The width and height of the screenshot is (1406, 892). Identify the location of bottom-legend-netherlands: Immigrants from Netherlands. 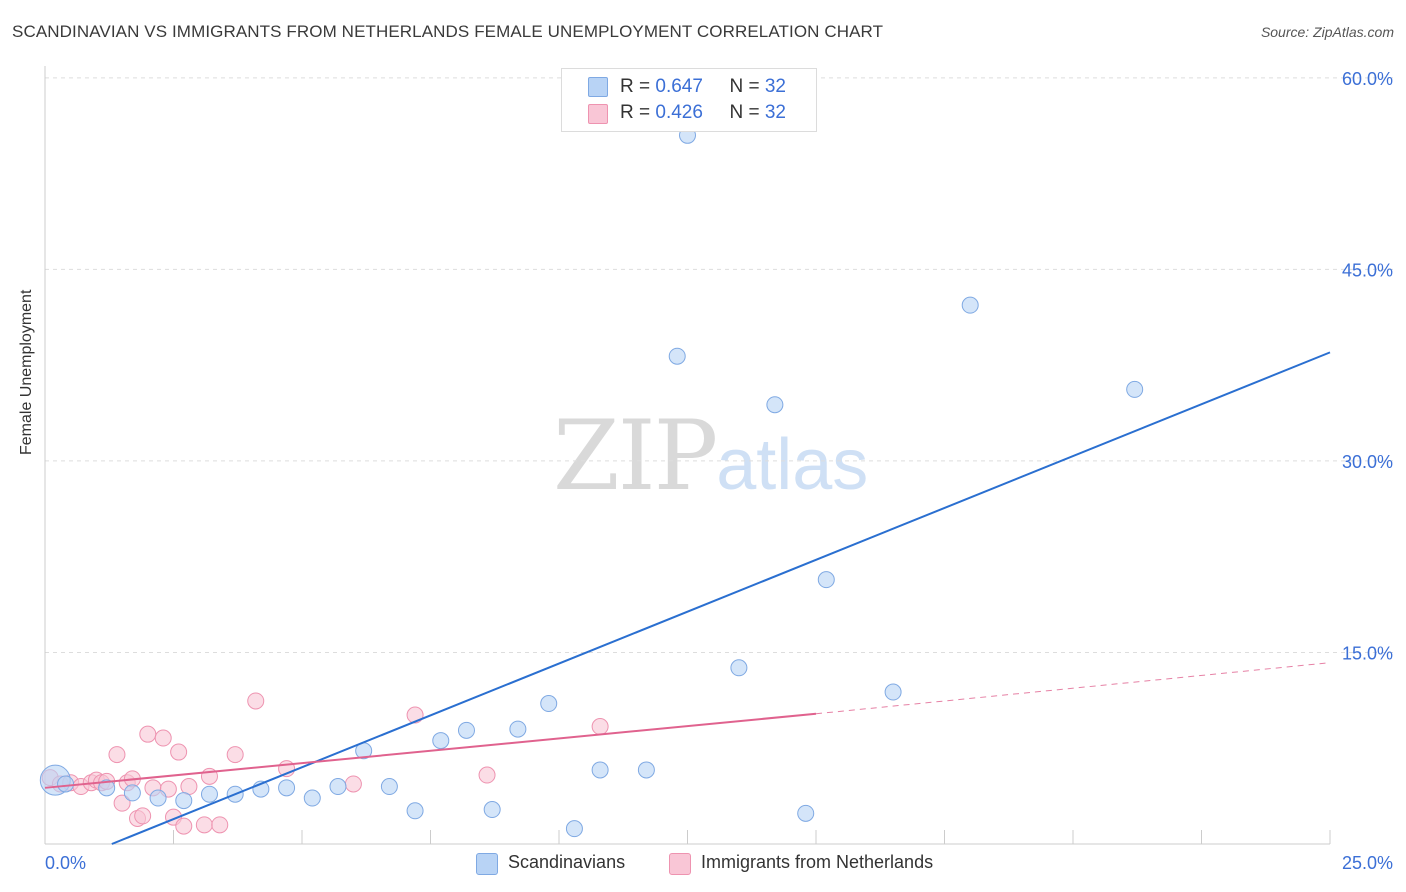
(817, 862).